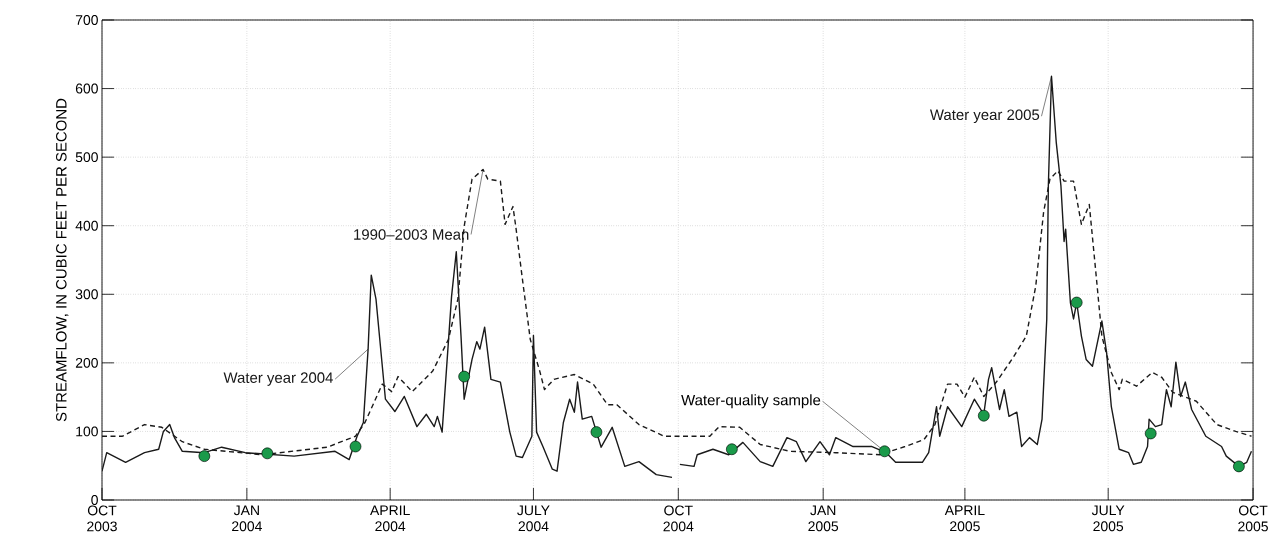 The image size is (1278, 554). Describe the element at coordinates (278, 379) in the screenshot. I see `text: Water year 2004` at that location.